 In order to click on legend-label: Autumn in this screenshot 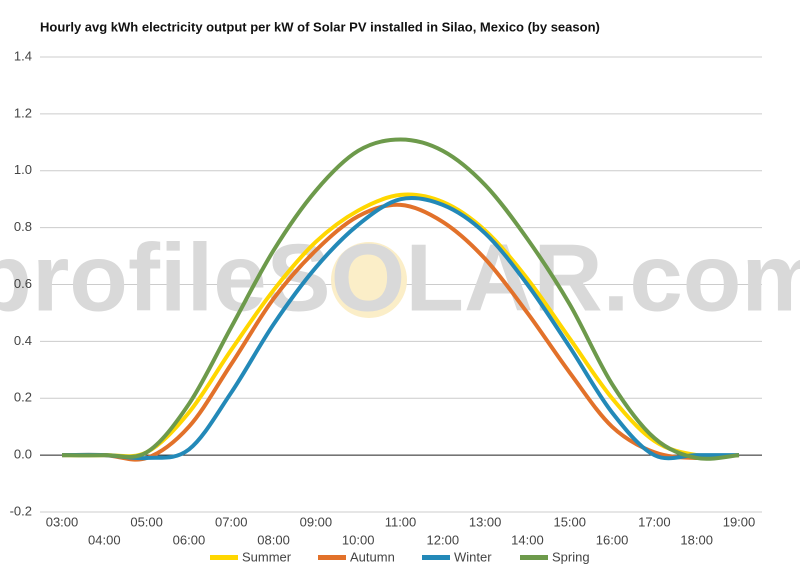, I will do `click(372, 556)`.